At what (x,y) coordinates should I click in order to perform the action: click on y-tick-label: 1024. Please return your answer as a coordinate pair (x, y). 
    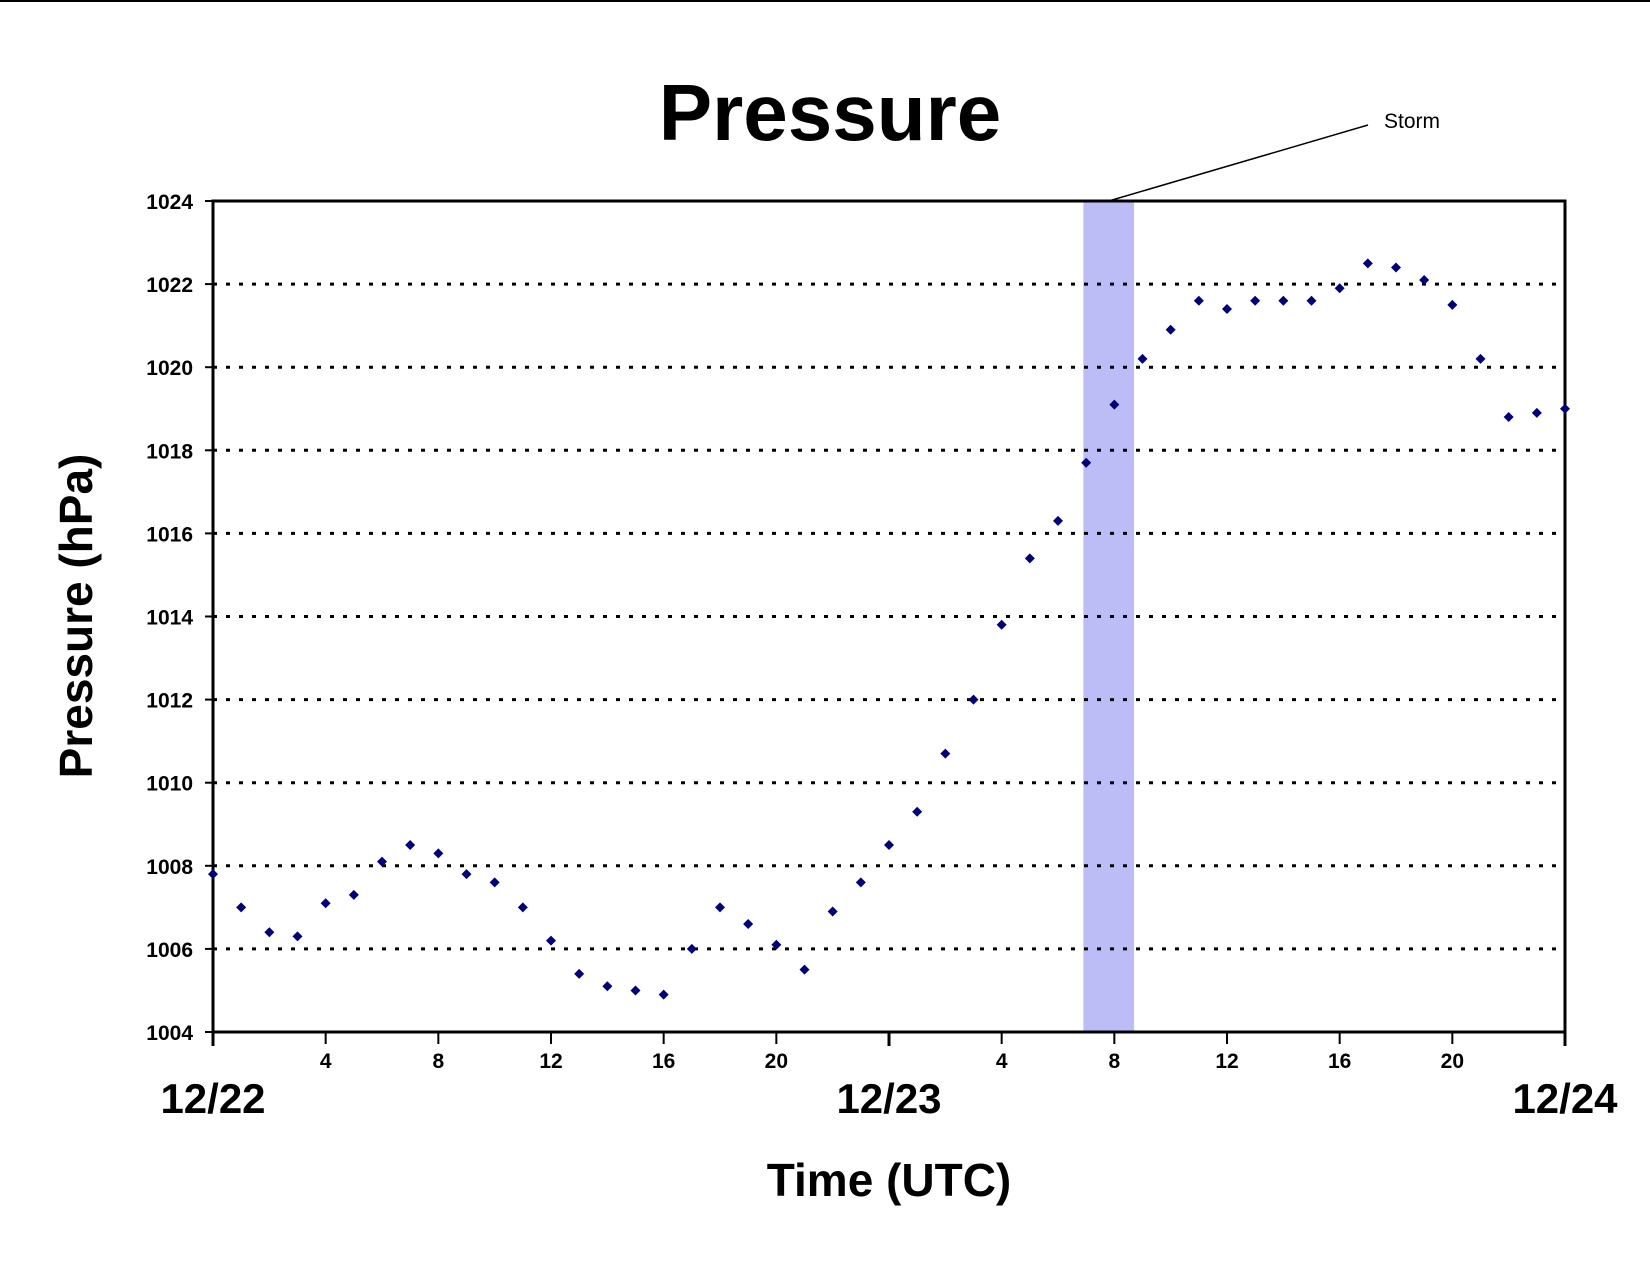
    Looking at the image, I should click on (169, 202).